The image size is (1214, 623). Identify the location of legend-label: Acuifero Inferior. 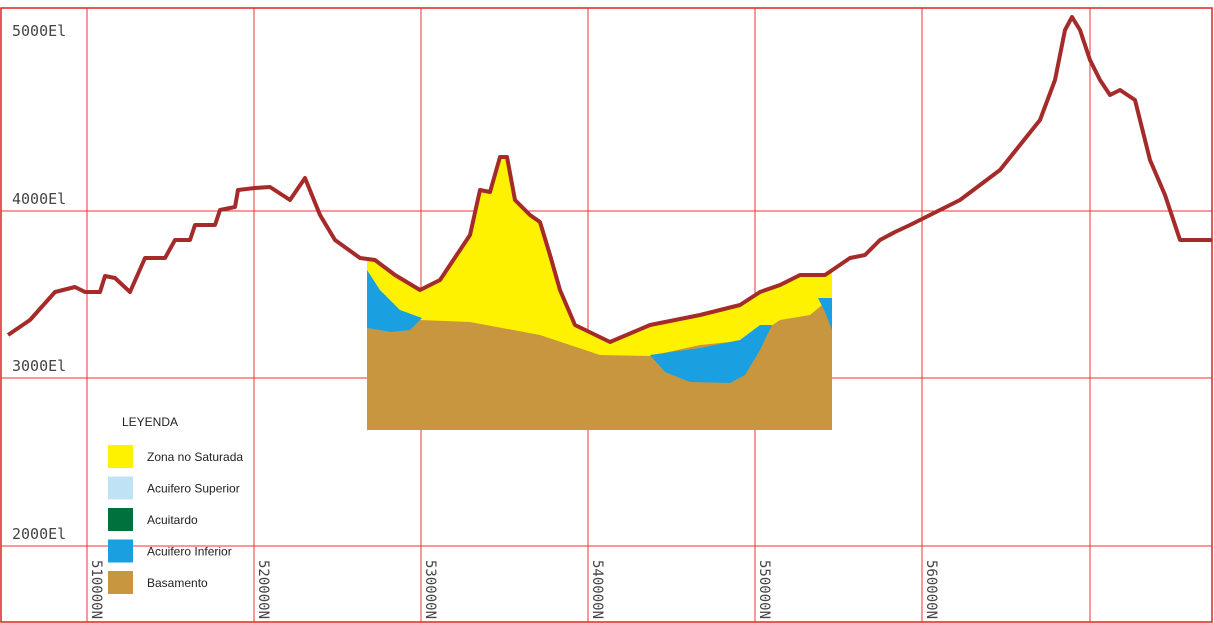
(189, 552).